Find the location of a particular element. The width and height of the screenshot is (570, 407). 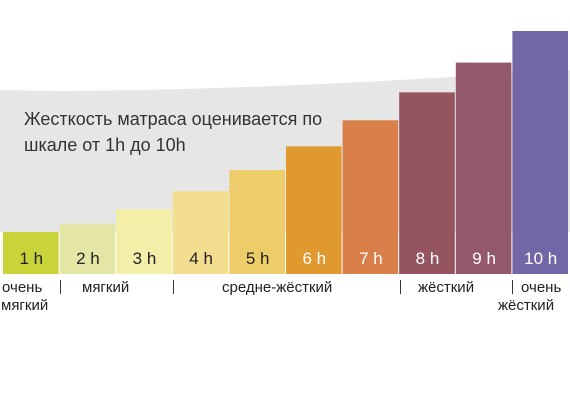

category-very-soft-line1: очень is located at coordinates (22, 287).